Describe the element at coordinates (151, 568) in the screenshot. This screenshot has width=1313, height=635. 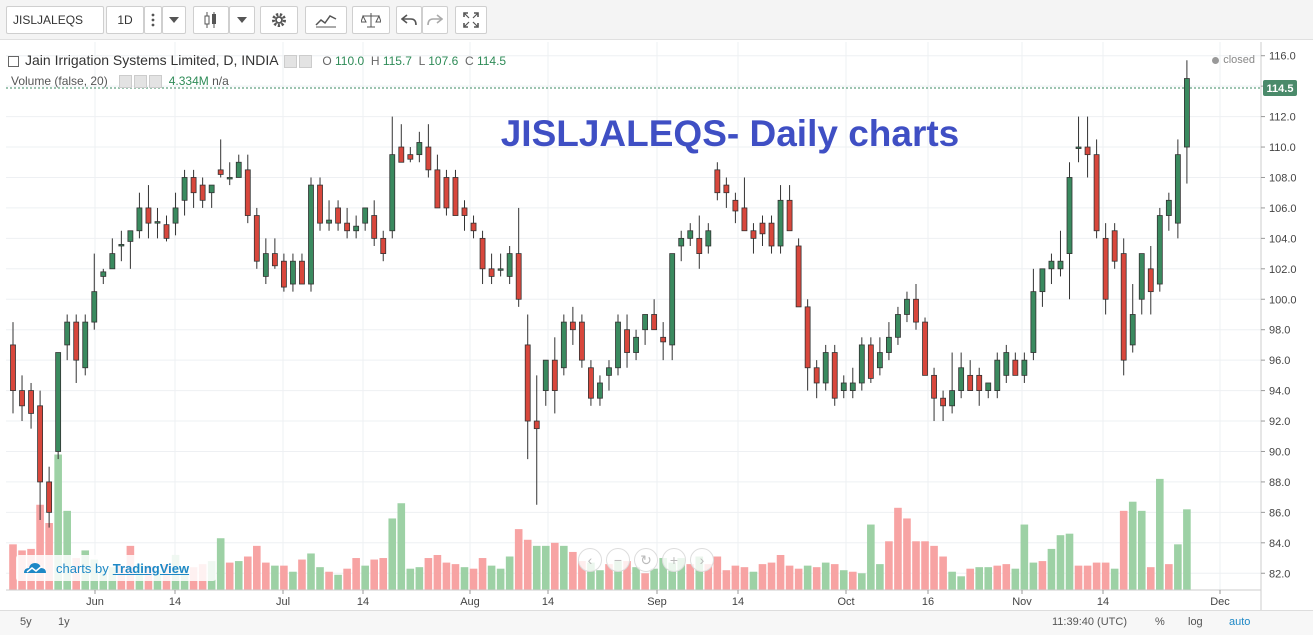
I see `watermark-brand: TradingView` at that location.